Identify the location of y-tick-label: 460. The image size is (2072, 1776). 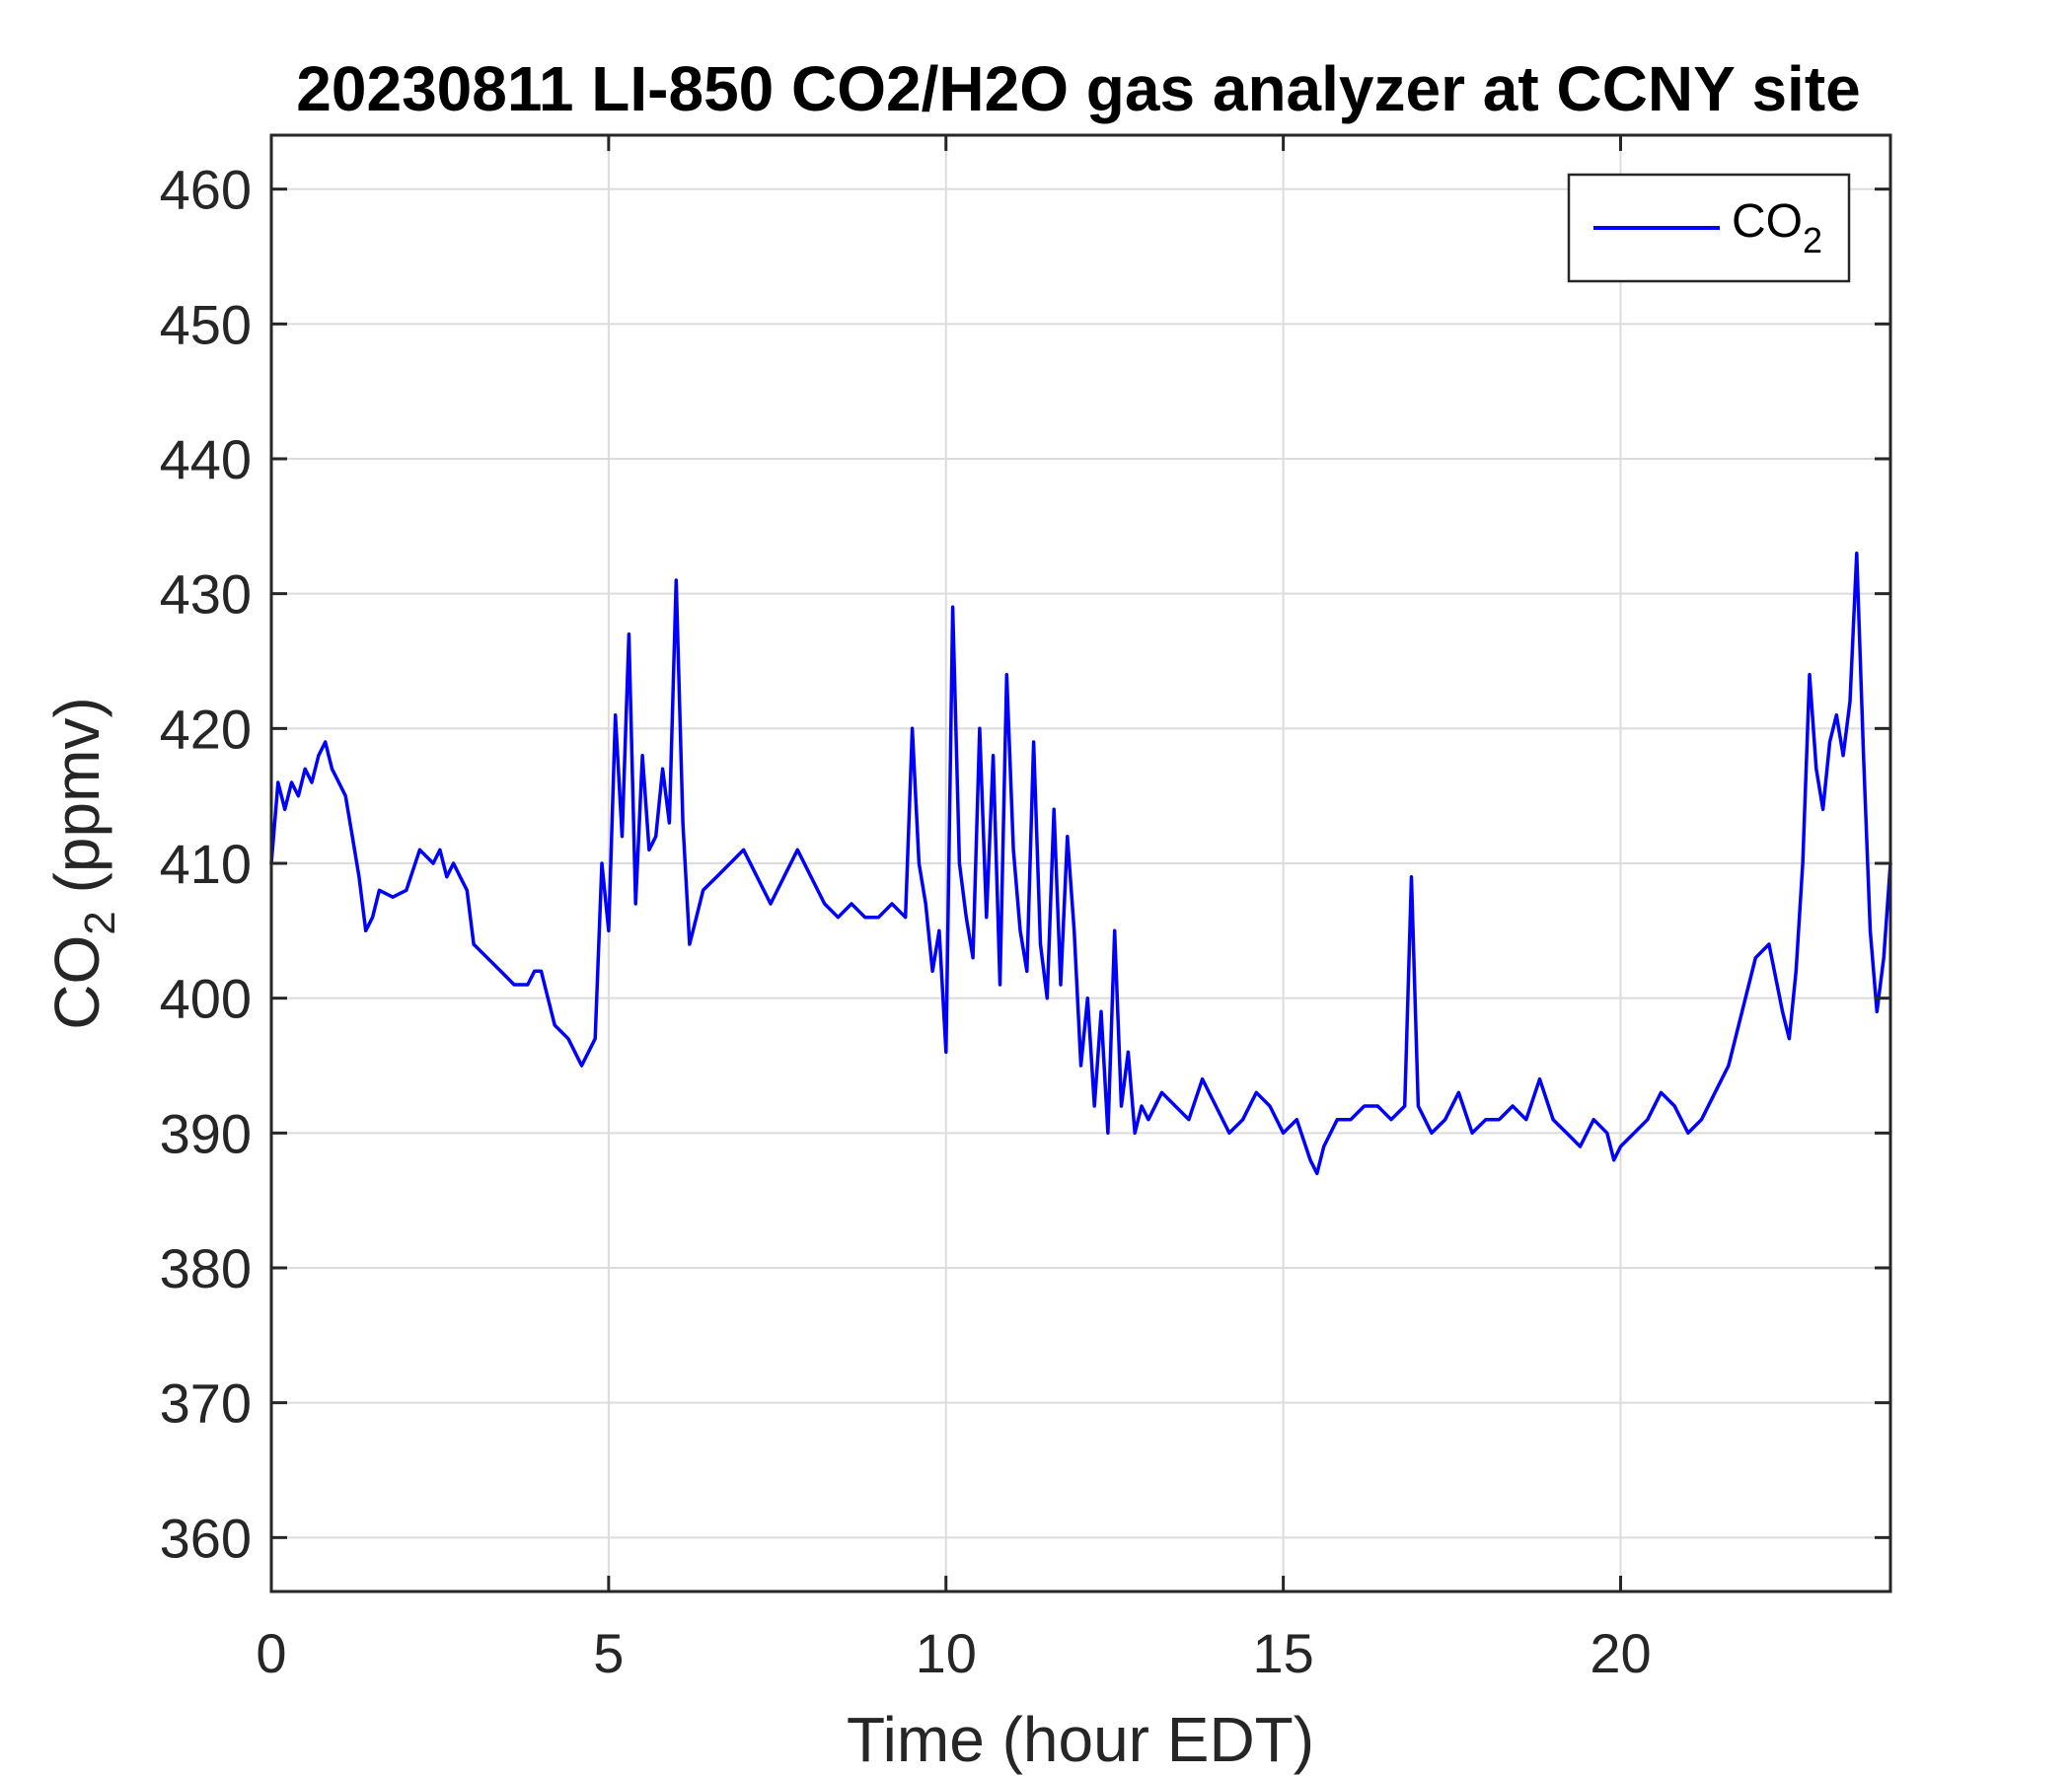
(206, 190).